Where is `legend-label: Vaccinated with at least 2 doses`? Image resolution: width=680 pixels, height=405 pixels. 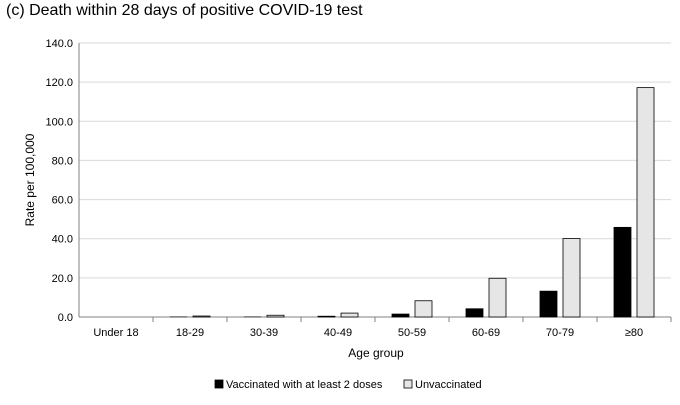
legend-label: Vaccinated with at least 2 doses is located at coordinates (304, 385).